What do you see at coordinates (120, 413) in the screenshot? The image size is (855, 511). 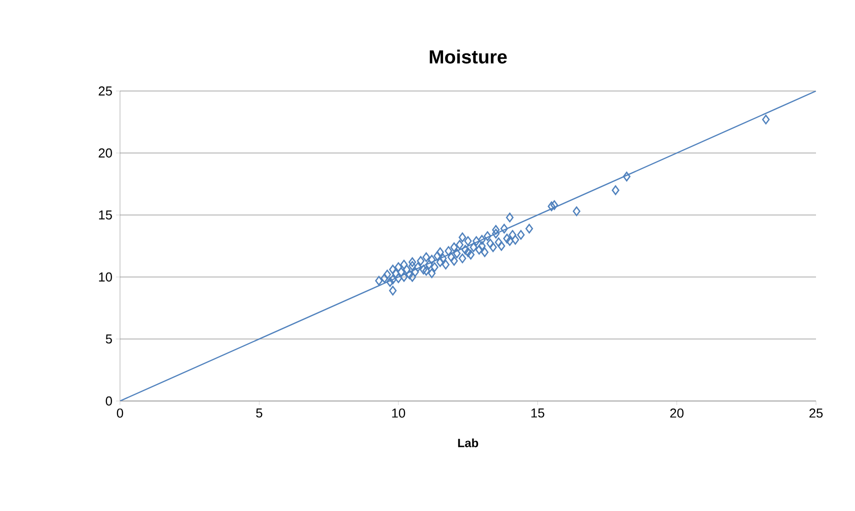 I see `x-tick-label: 0` at bounding box center [120, 413].